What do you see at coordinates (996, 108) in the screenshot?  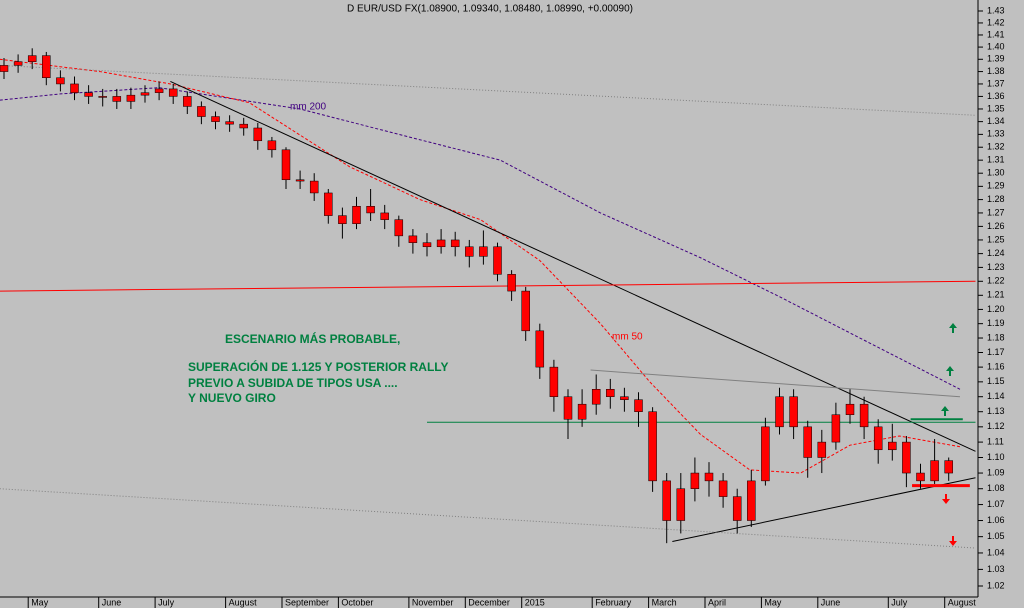 I see `y-tick-label: 1.35` at bounding box center [996, 108].